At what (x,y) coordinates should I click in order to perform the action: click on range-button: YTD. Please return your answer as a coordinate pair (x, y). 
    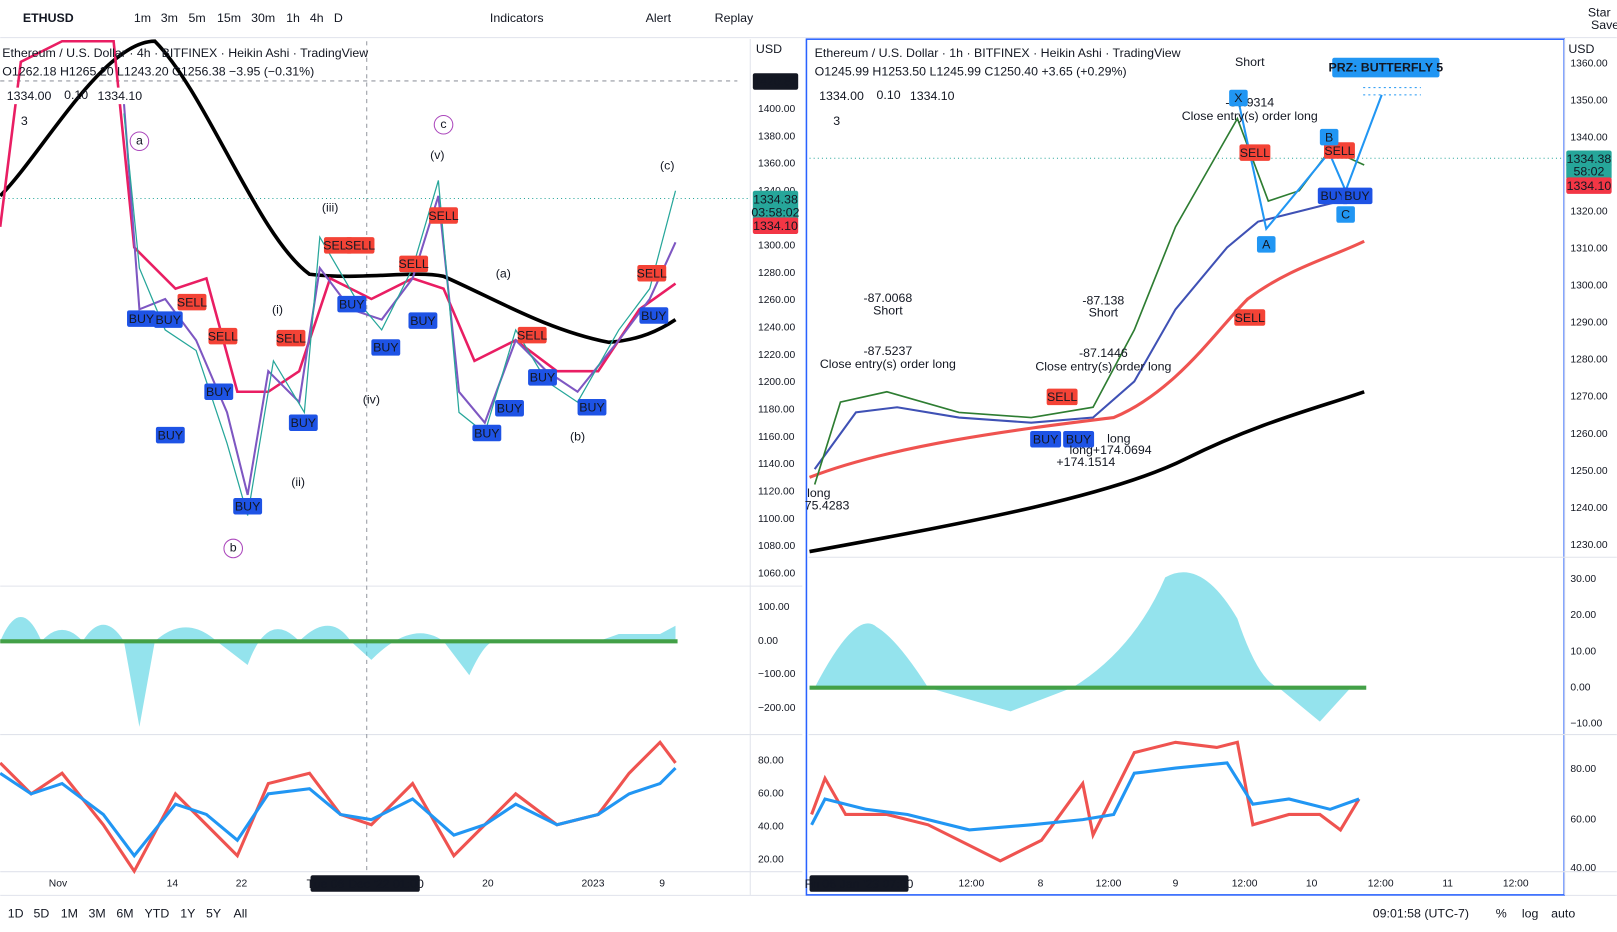
    Looking at the image, I should click on (157, 914).